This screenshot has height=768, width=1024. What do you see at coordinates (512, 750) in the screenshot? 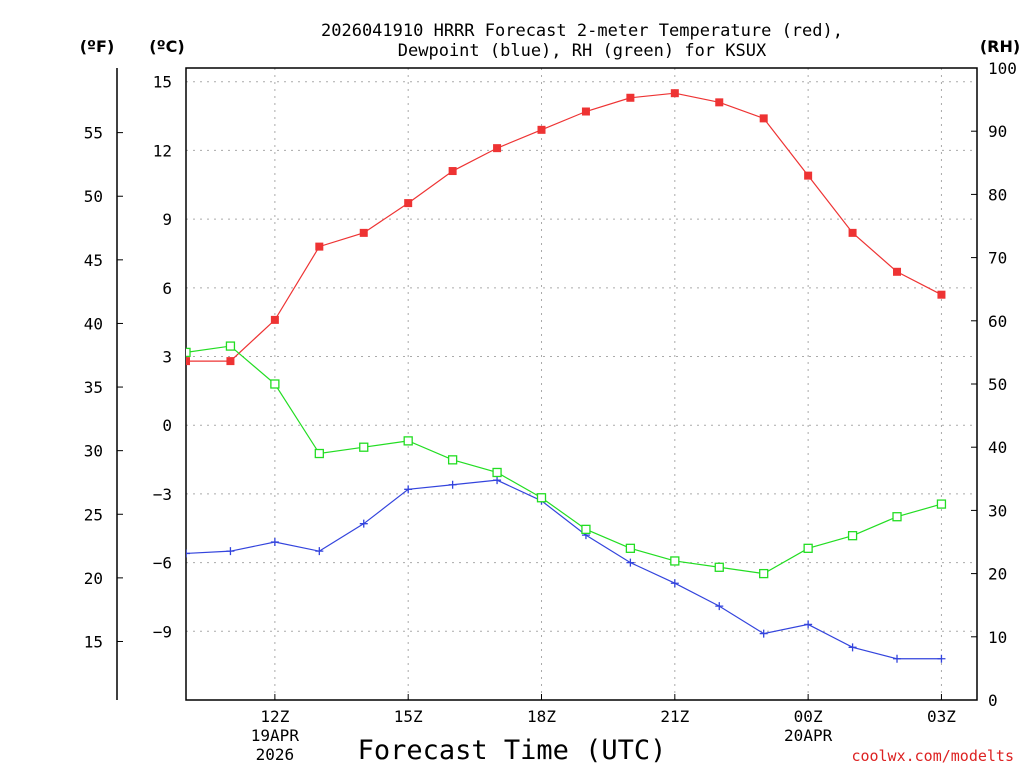
I see `x-axis-title: Forecast Time (UTC)` at bounding box center [512, 750].